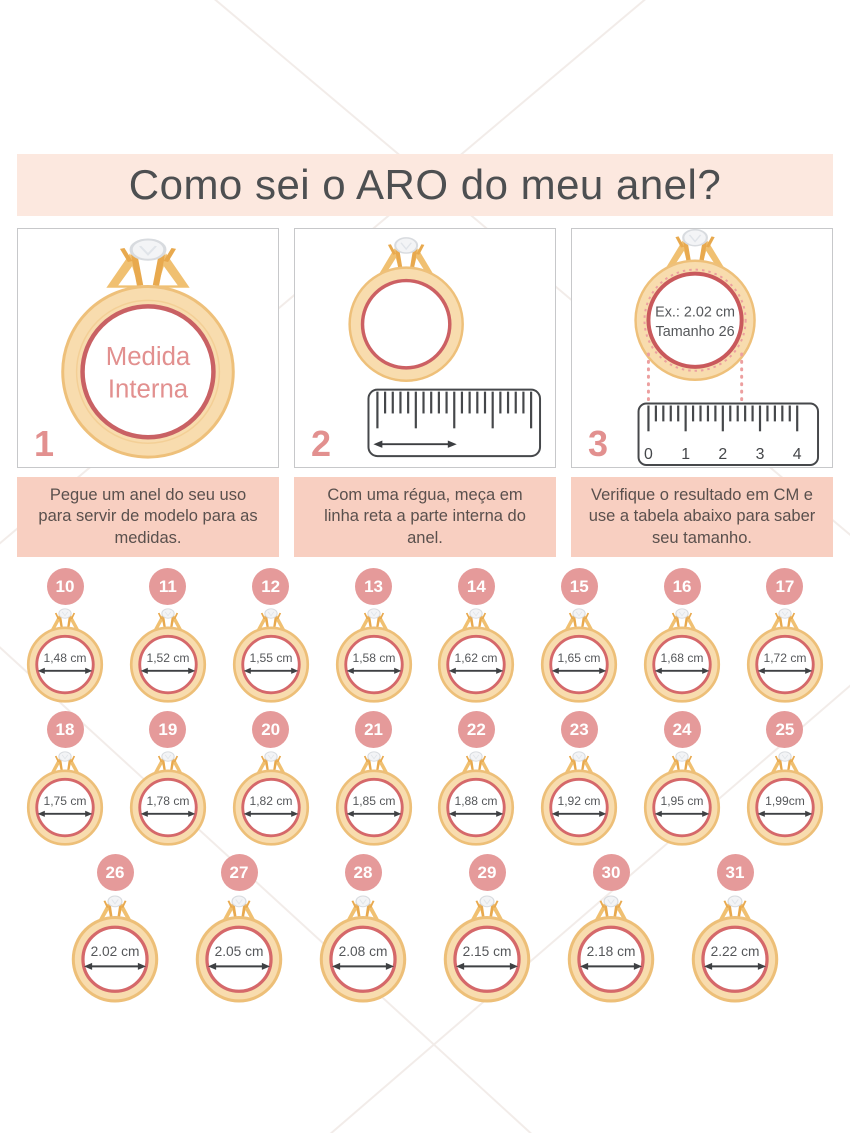  What do you see at coordinates (682, 658) in the screenshot?
I see `measurement-label: 1,68 cm` at bounding box center [682, 658].